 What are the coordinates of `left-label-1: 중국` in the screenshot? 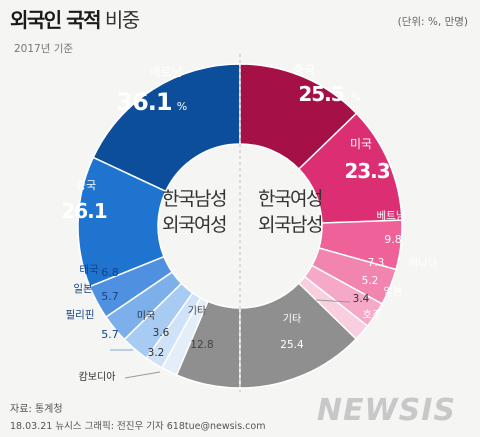 It's located at (86, 185).